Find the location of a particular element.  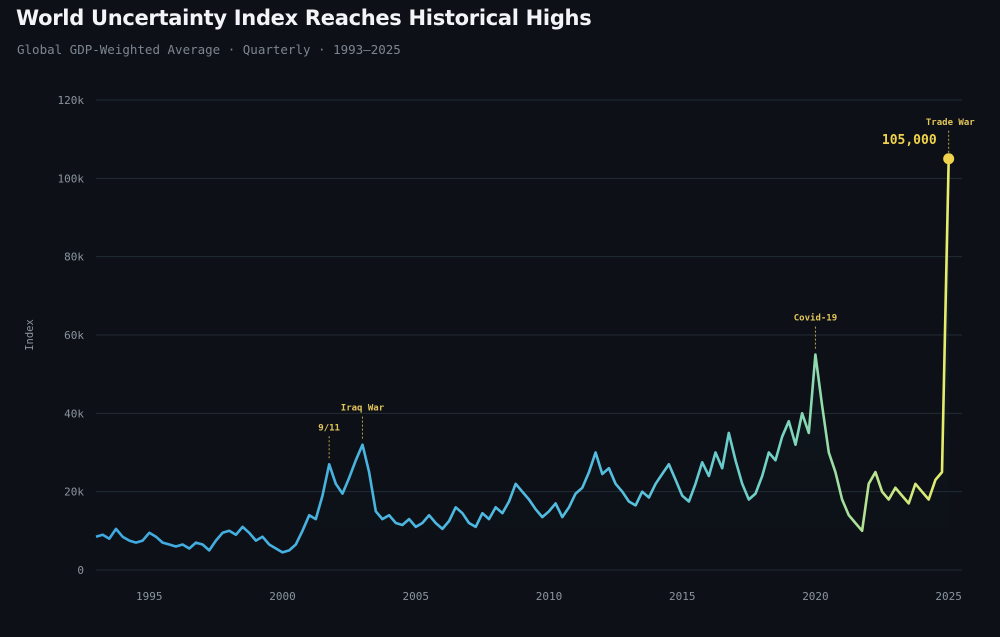

x-axis-ticks: 1995 2000 2005 2010 2015 2020 2025 is located at coordinates (549, 596).